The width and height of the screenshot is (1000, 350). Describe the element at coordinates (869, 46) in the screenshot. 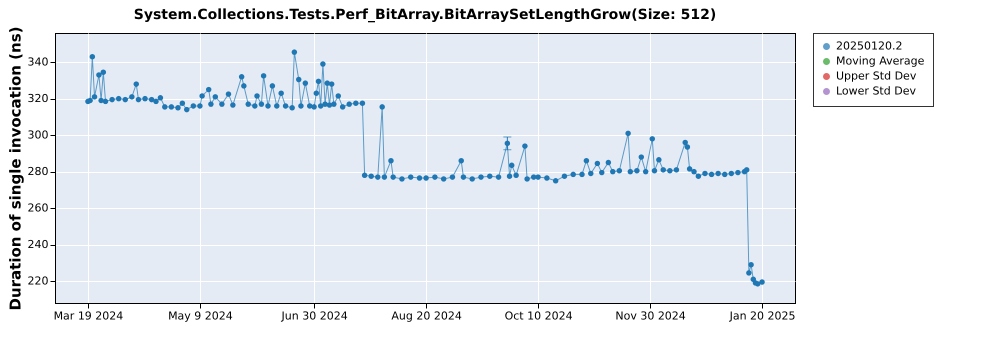

I see `legend-label: 20250120.2` at that location.